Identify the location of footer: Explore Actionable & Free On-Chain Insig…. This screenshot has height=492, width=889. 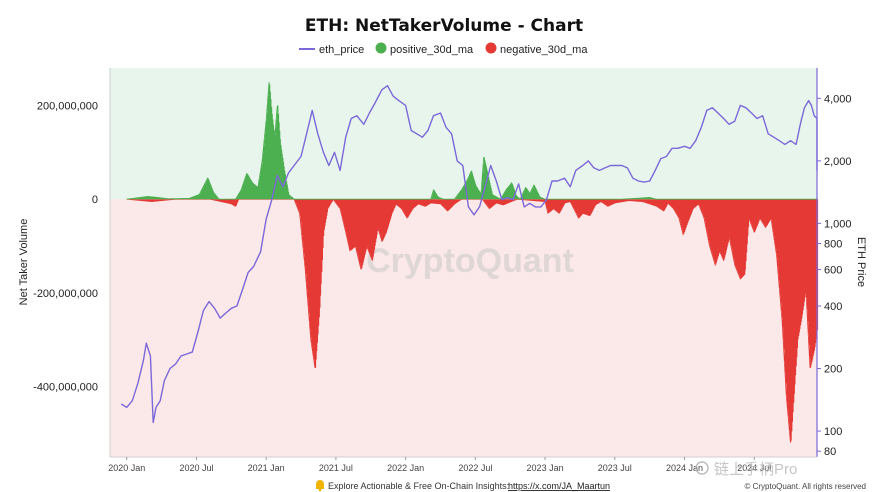
(591, 486).